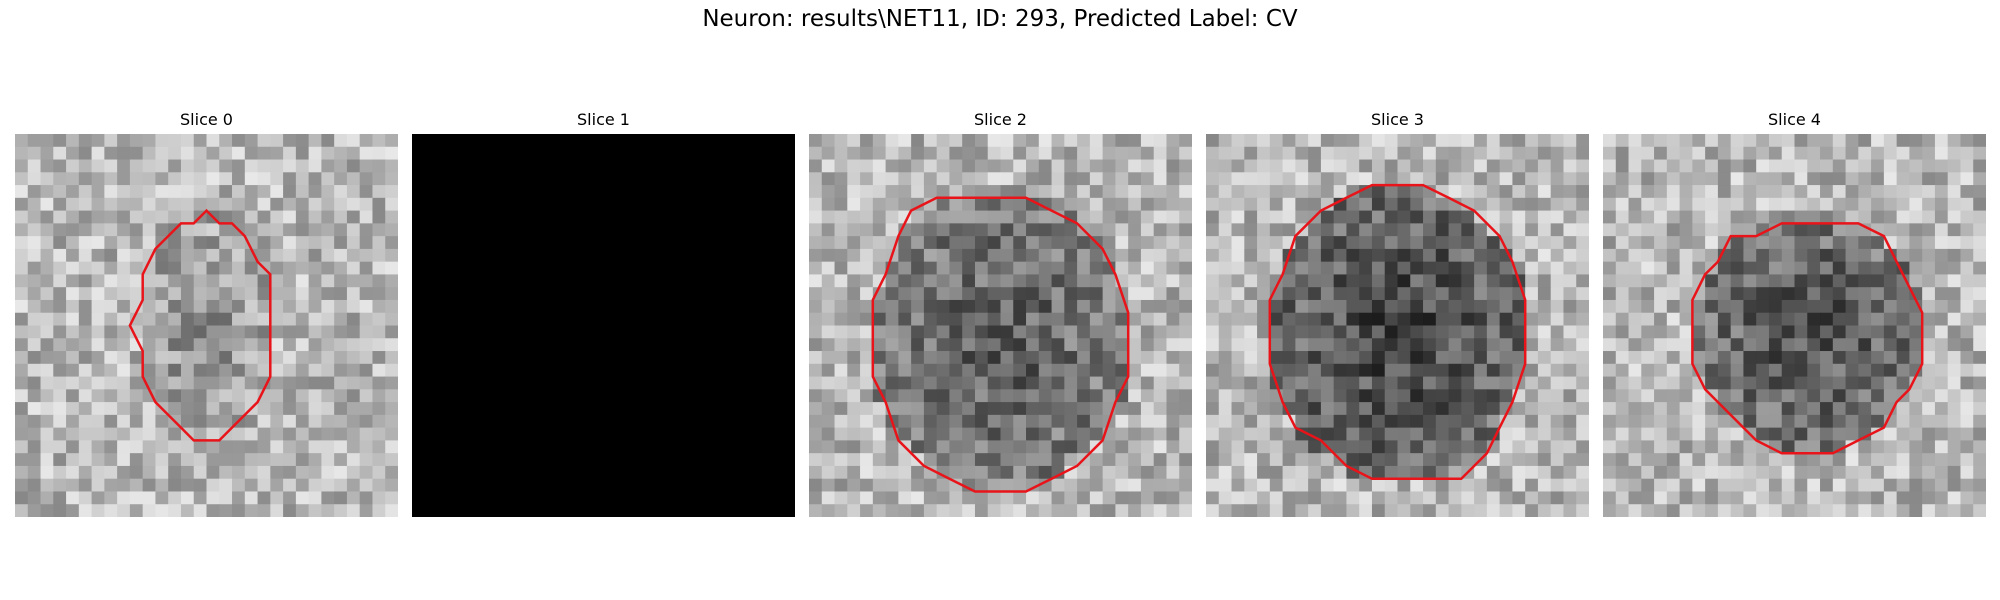 The width and height of the screenshot is (2000, 600). I want to click on panel-slice-2: Slice 2, so click(1000, 312).